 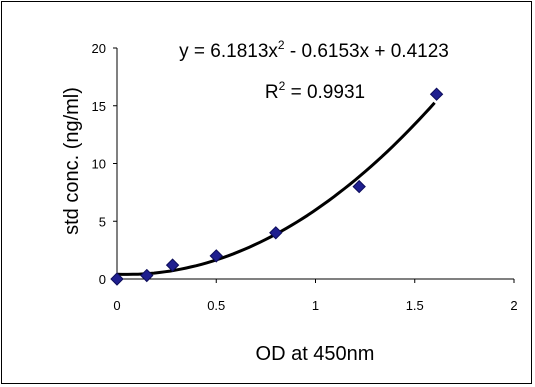 I want to click on x-tick-label: 0, so click(x=116, y=305).